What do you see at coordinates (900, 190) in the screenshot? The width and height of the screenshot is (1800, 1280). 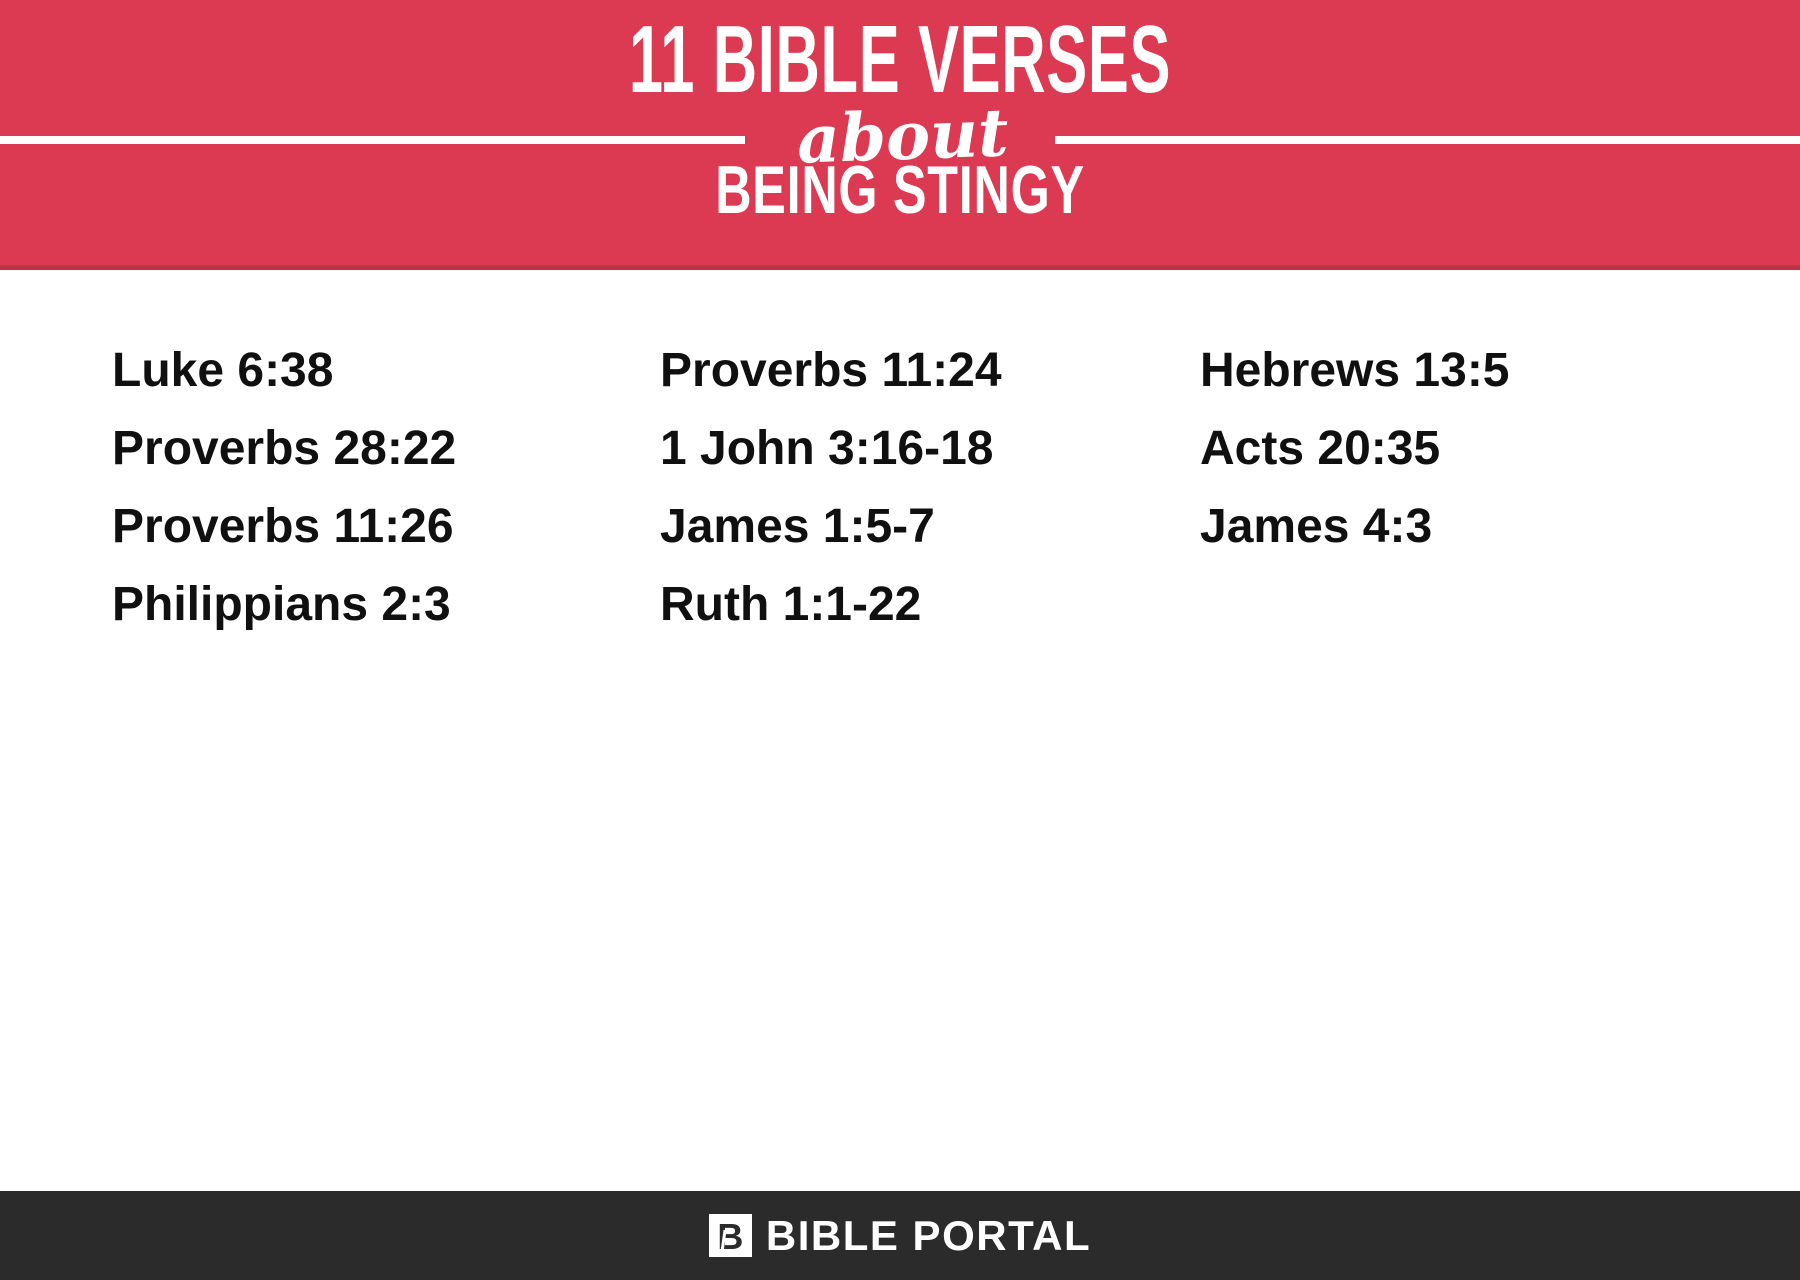 I see `banner-subtitle: BEING STINGY` at bounding box center [900, 190].